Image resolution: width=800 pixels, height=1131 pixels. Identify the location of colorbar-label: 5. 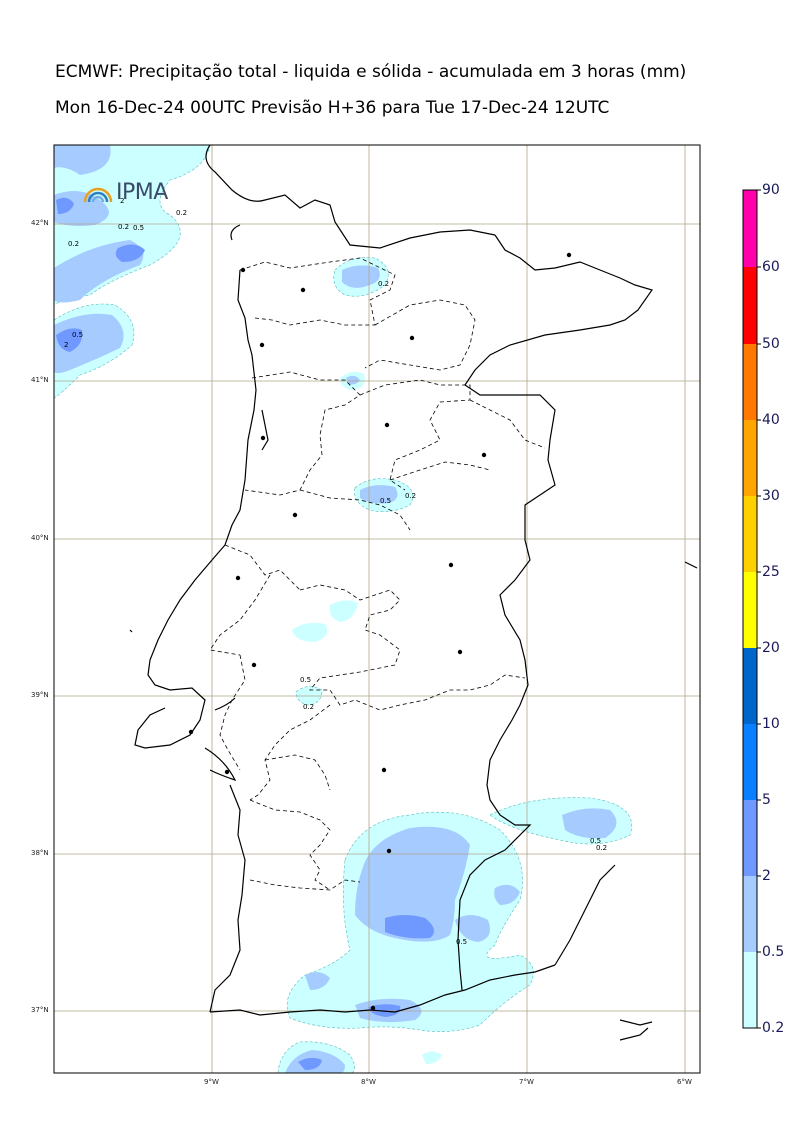
(766, 800).